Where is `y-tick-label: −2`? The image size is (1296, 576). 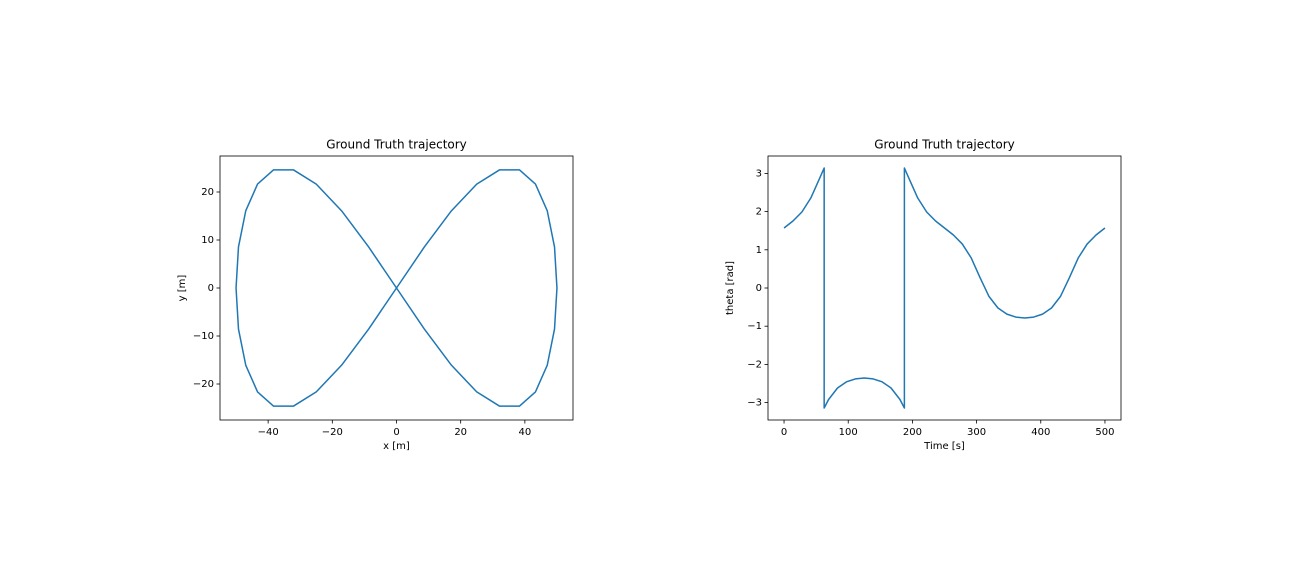
y-tick-label: −2 is located at coordinates (754, 364).